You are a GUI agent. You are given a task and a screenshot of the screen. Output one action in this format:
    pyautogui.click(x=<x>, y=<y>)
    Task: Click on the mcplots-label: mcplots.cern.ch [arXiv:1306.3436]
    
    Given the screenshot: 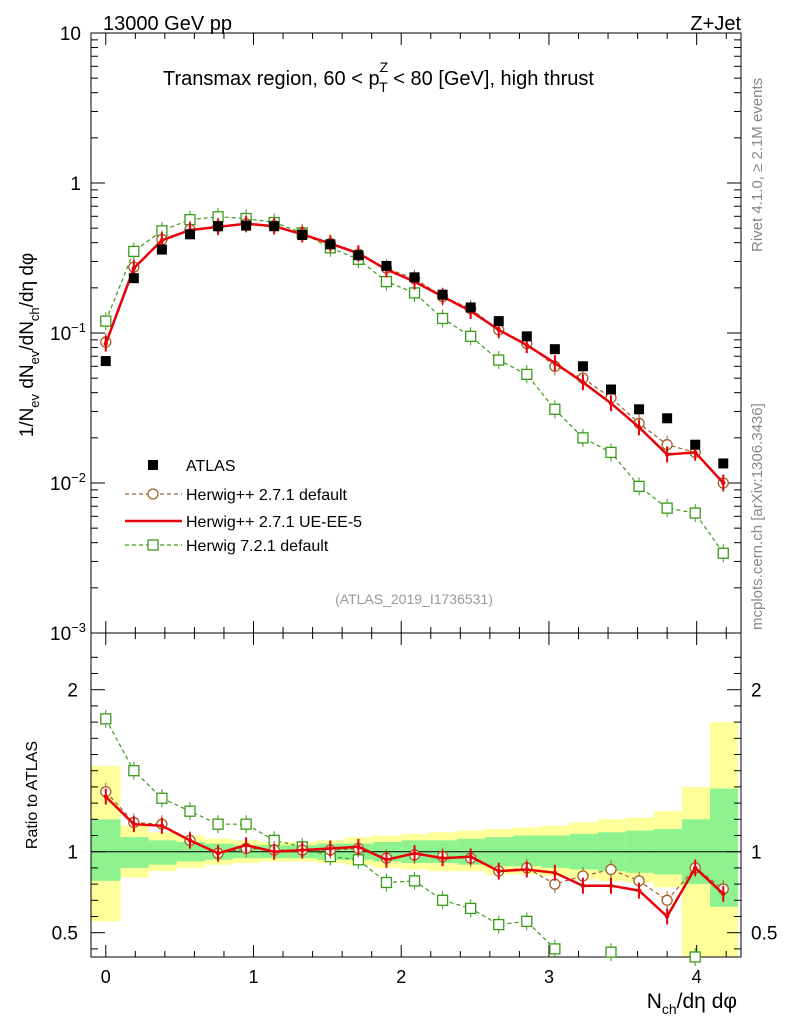 What is the action you would take?
    pyautogui.click(x=757, y=516)
    